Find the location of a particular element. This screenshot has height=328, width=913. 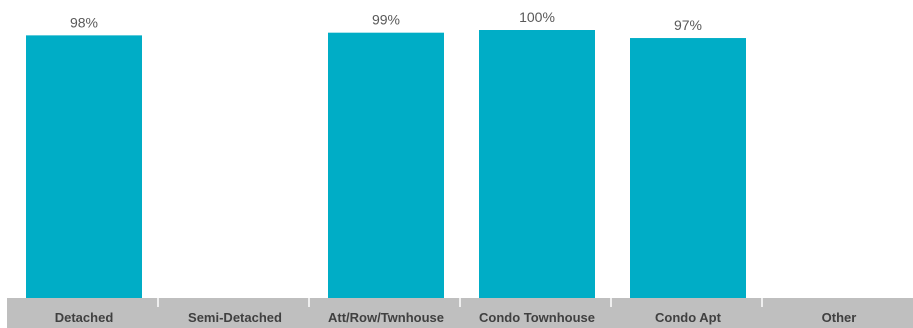

data-label: 98% is located at coordinates (84, 22).